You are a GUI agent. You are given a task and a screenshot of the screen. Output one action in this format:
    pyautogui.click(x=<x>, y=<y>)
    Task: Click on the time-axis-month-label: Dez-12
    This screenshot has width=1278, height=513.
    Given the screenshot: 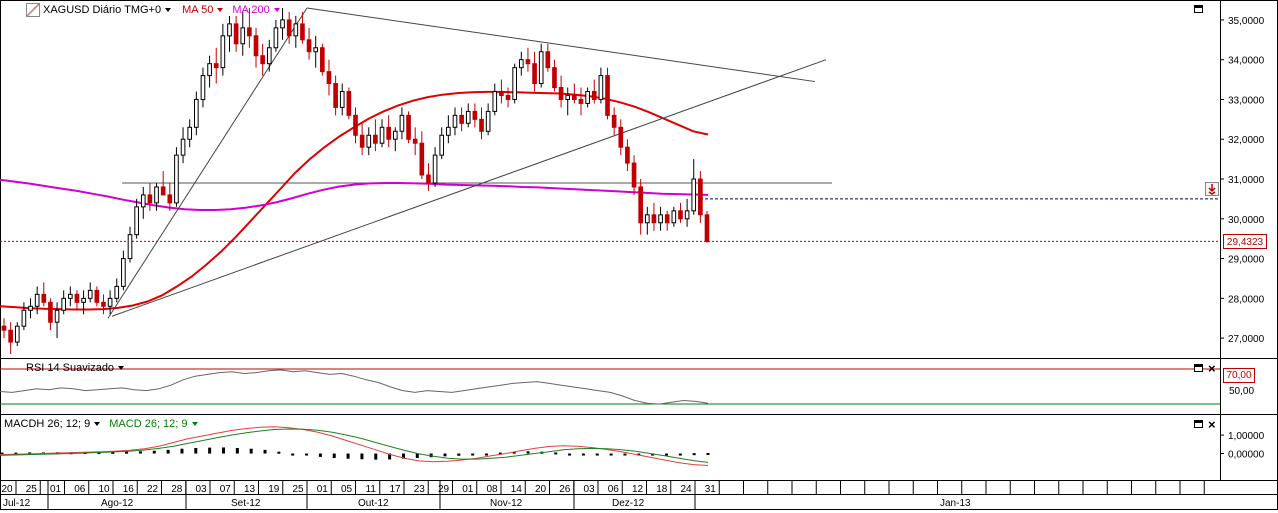 What is the action you would take?
    pyautogui.click(x=628, y=503)
    